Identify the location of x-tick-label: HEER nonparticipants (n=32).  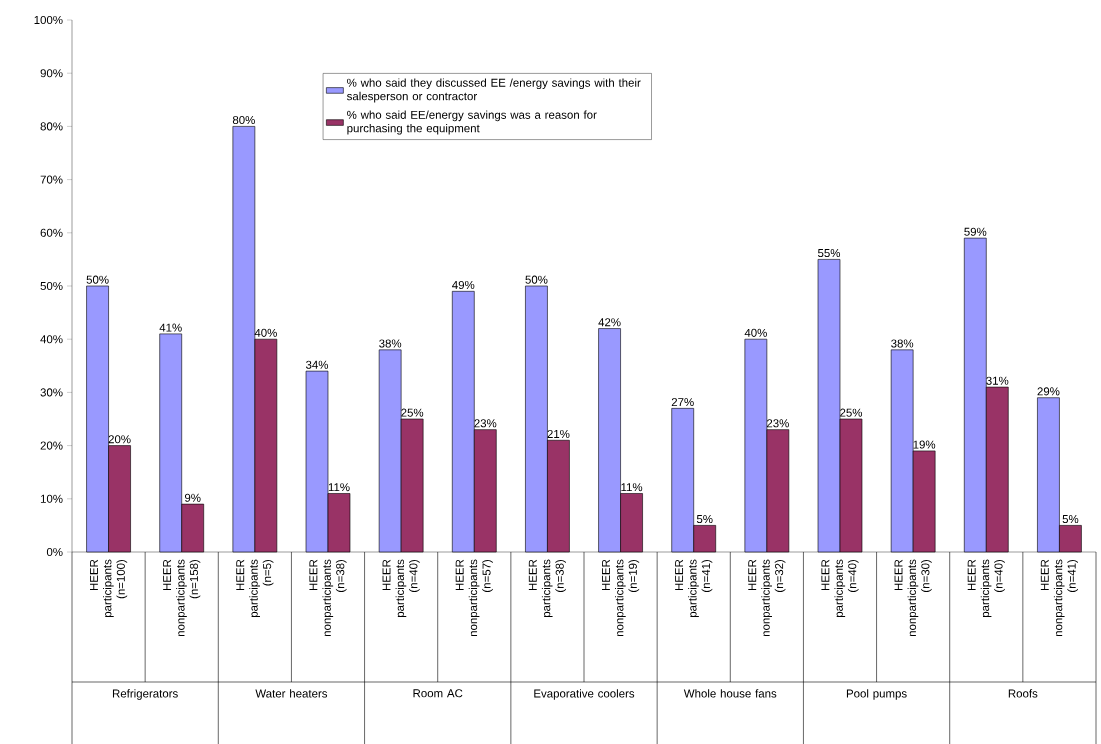
(767, 598).